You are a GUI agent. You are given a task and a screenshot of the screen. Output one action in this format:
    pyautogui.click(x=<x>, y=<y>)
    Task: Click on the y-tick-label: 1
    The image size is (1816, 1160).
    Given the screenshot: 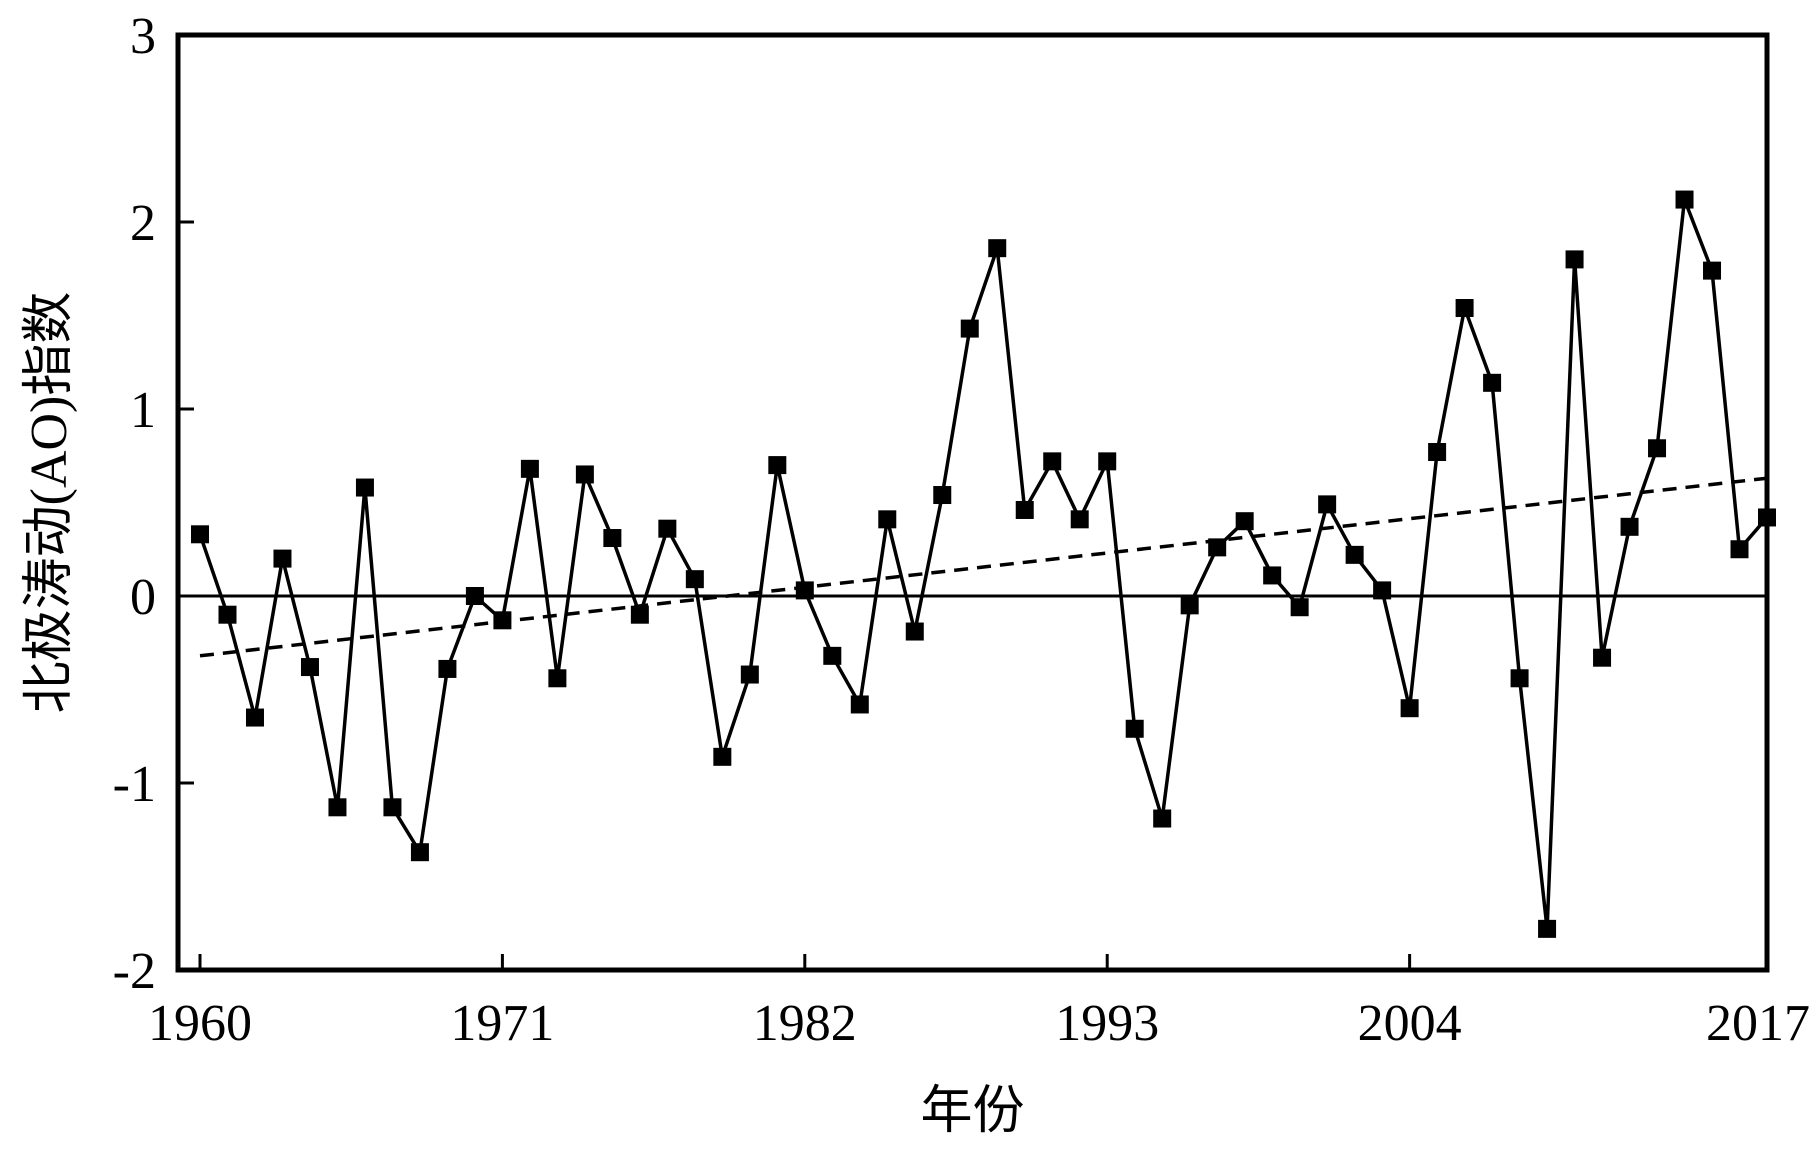 What is the action you would take?
    pyautogui.click(x=143, y=410)
    